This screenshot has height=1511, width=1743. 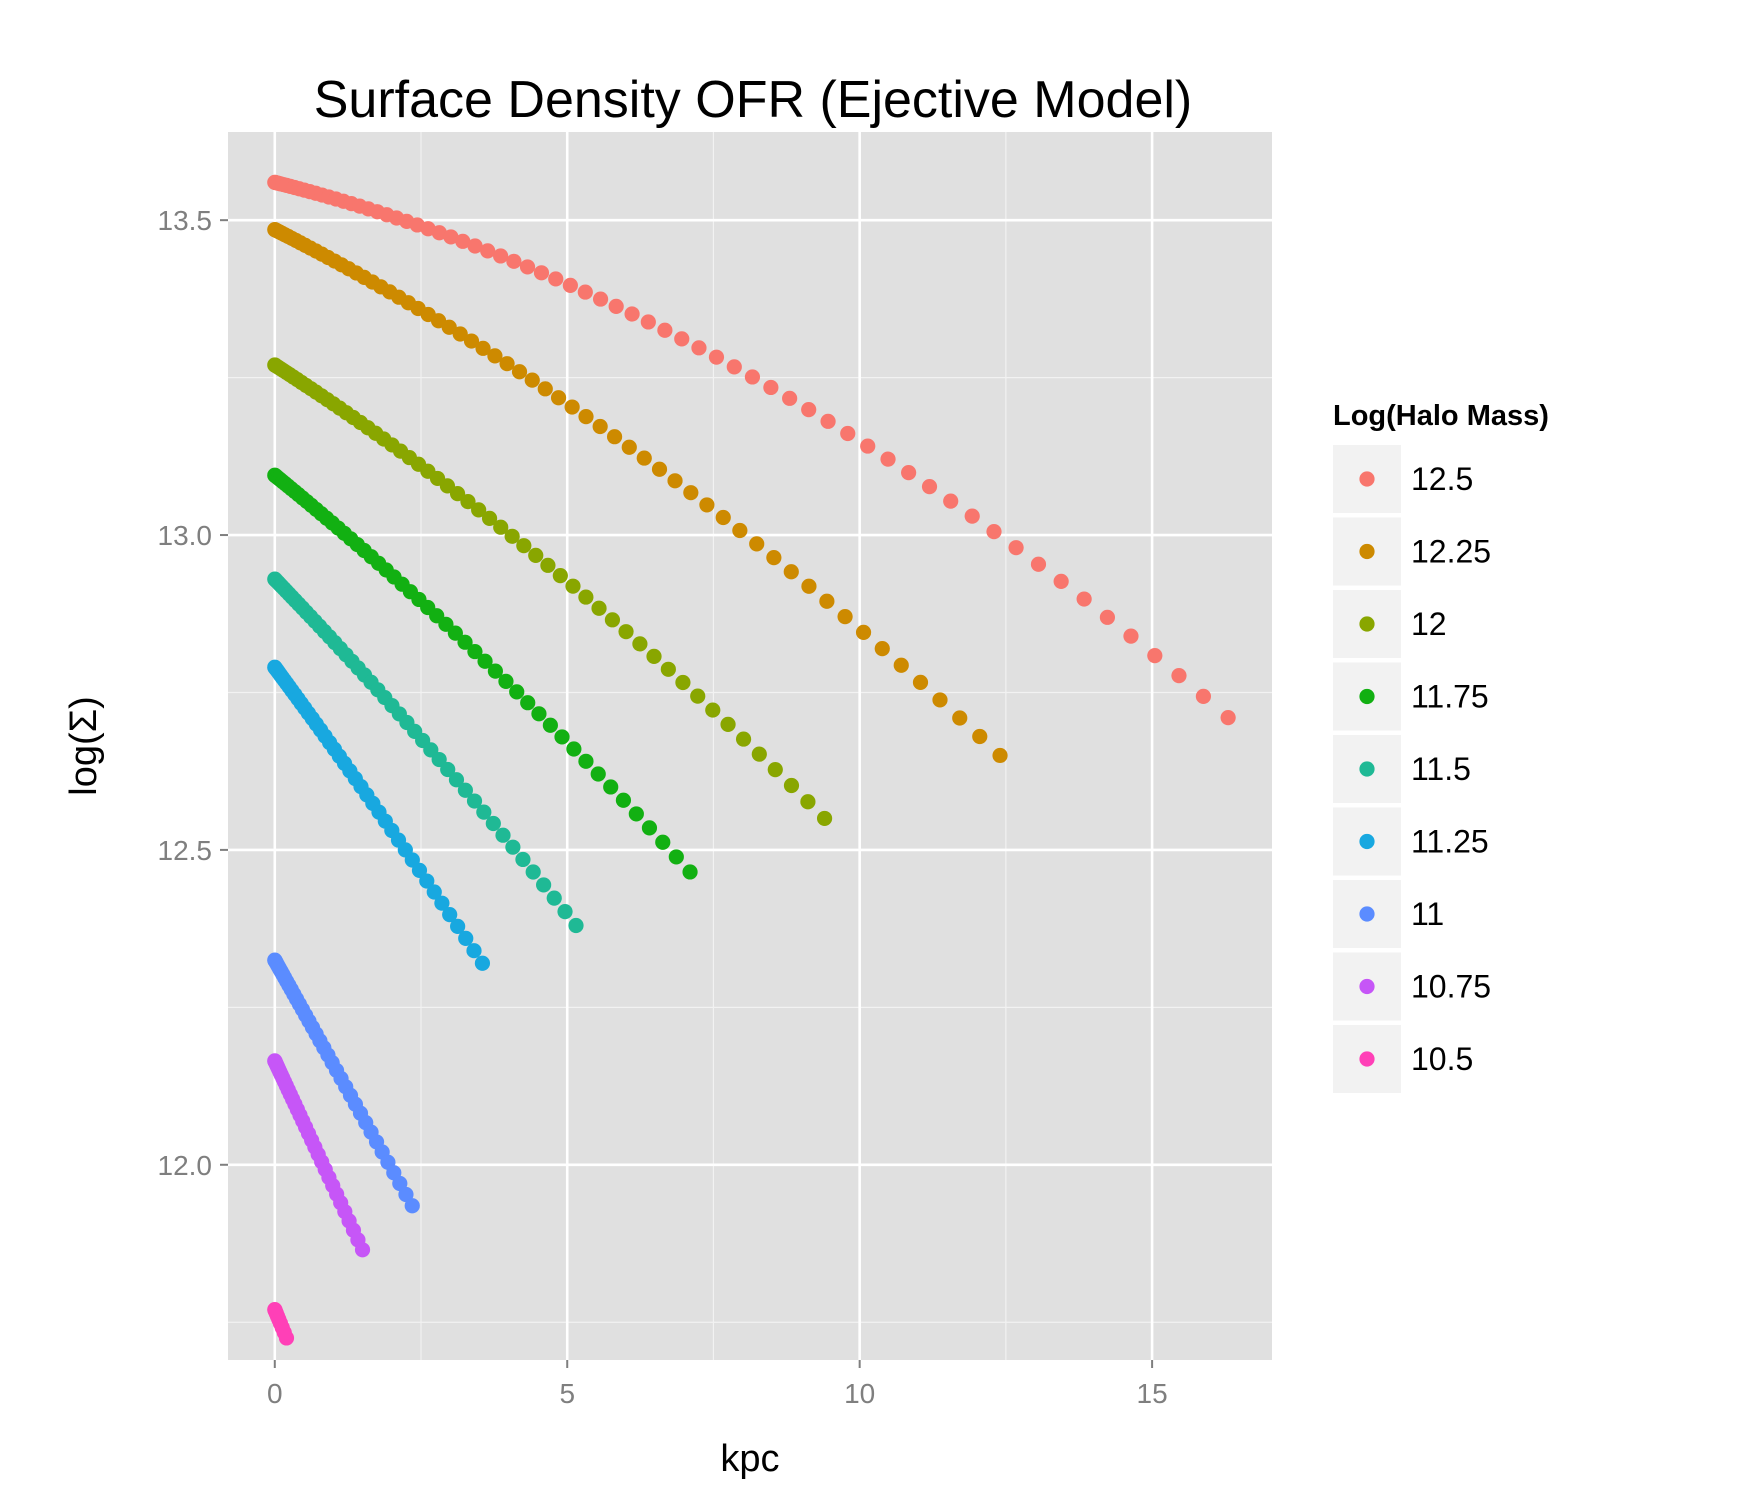 What do you see at coordinates (1411, 841) in the screenshot?
I see `legend-item: 11.25` at bounding box center [1411, 841].